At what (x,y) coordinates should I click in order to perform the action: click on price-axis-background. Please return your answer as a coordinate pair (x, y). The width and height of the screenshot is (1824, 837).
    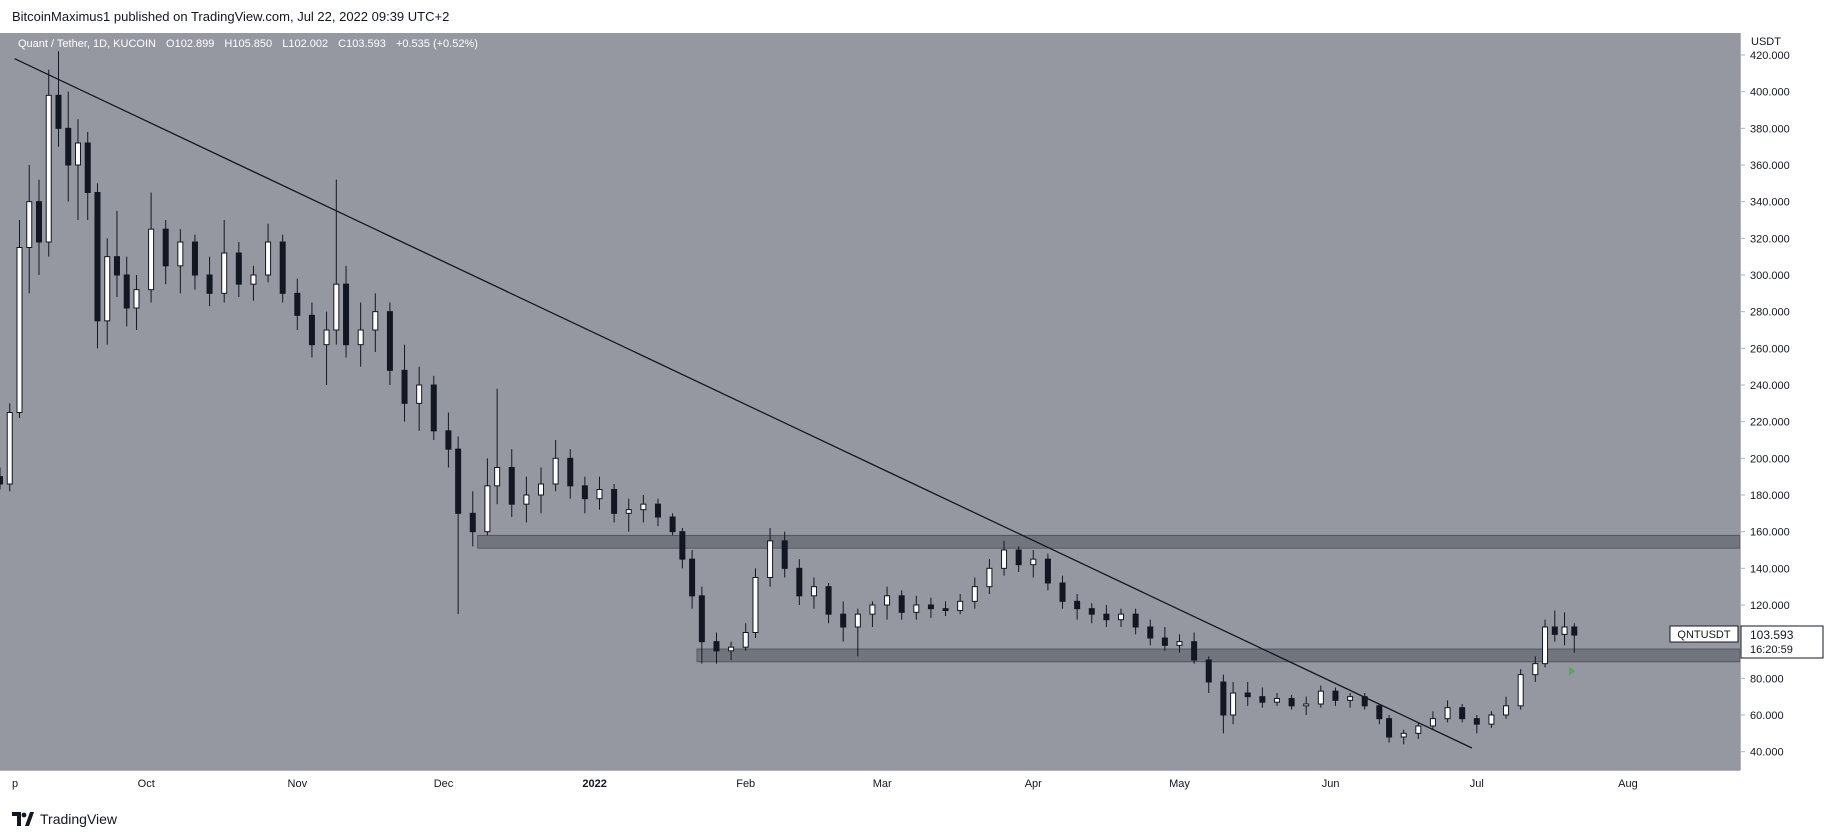
    Looking at the image, I should click on (1782, 418).